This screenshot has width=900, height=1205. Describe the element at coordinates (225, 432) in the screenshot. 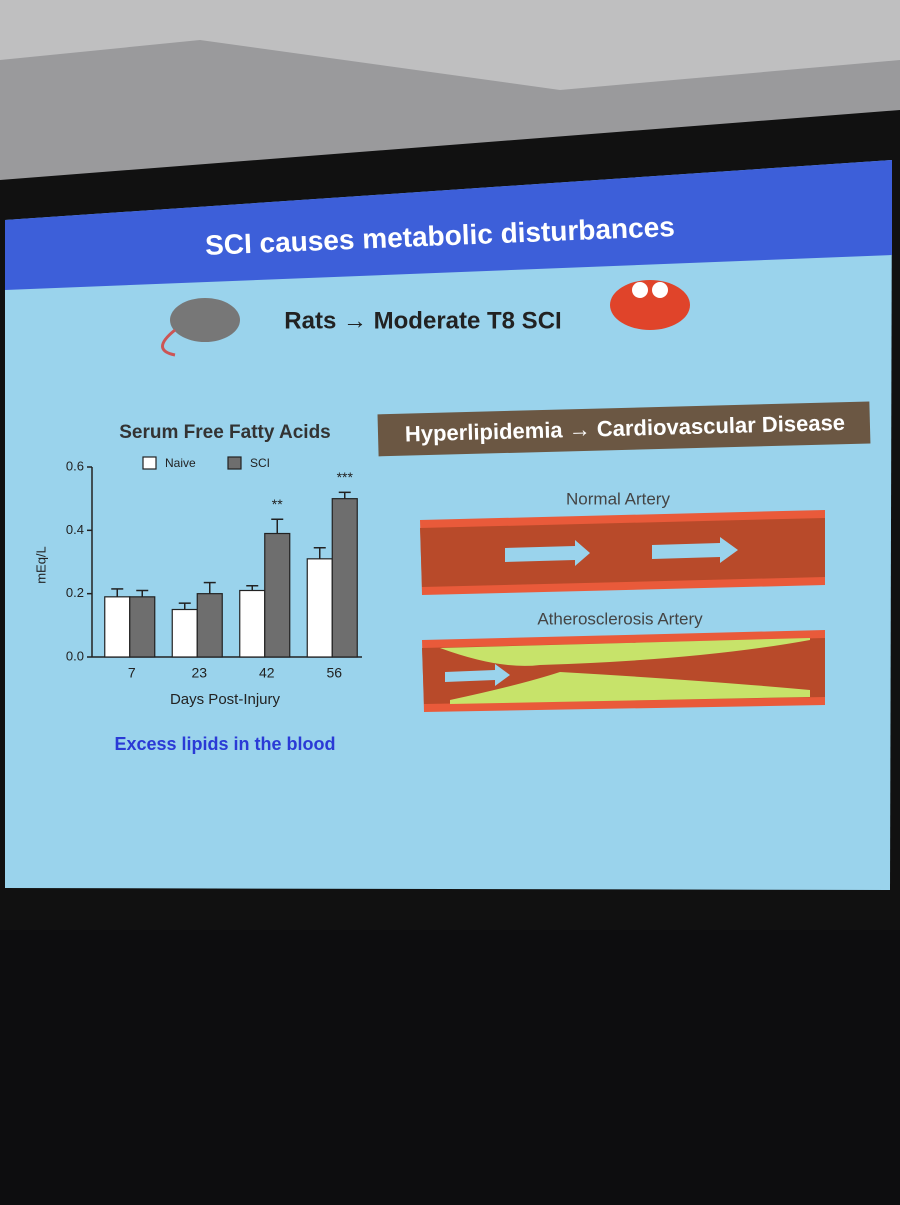

I see `chart-title: Serum Free Fatty Acids` at that location.